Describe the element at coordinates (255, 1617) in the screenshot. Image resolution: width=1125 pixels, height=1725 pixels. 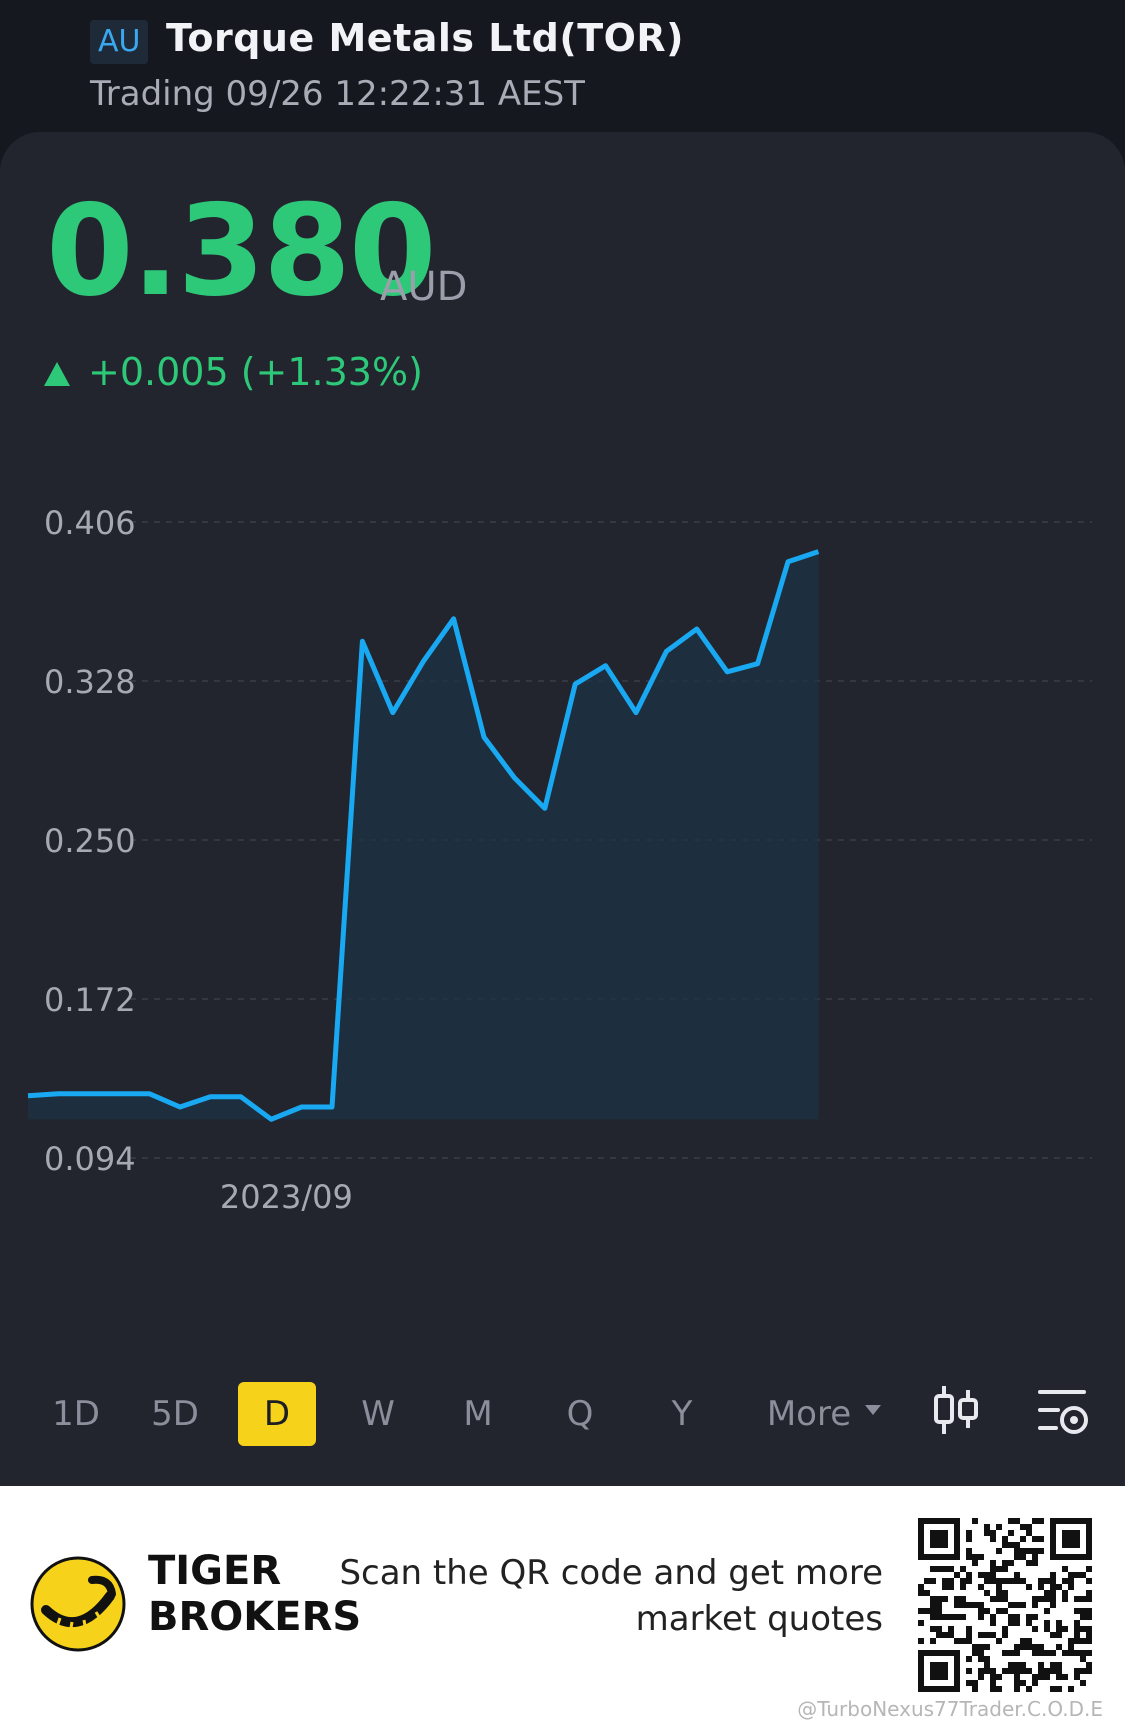
I see `brand-line-2: BROKERS` at that location.